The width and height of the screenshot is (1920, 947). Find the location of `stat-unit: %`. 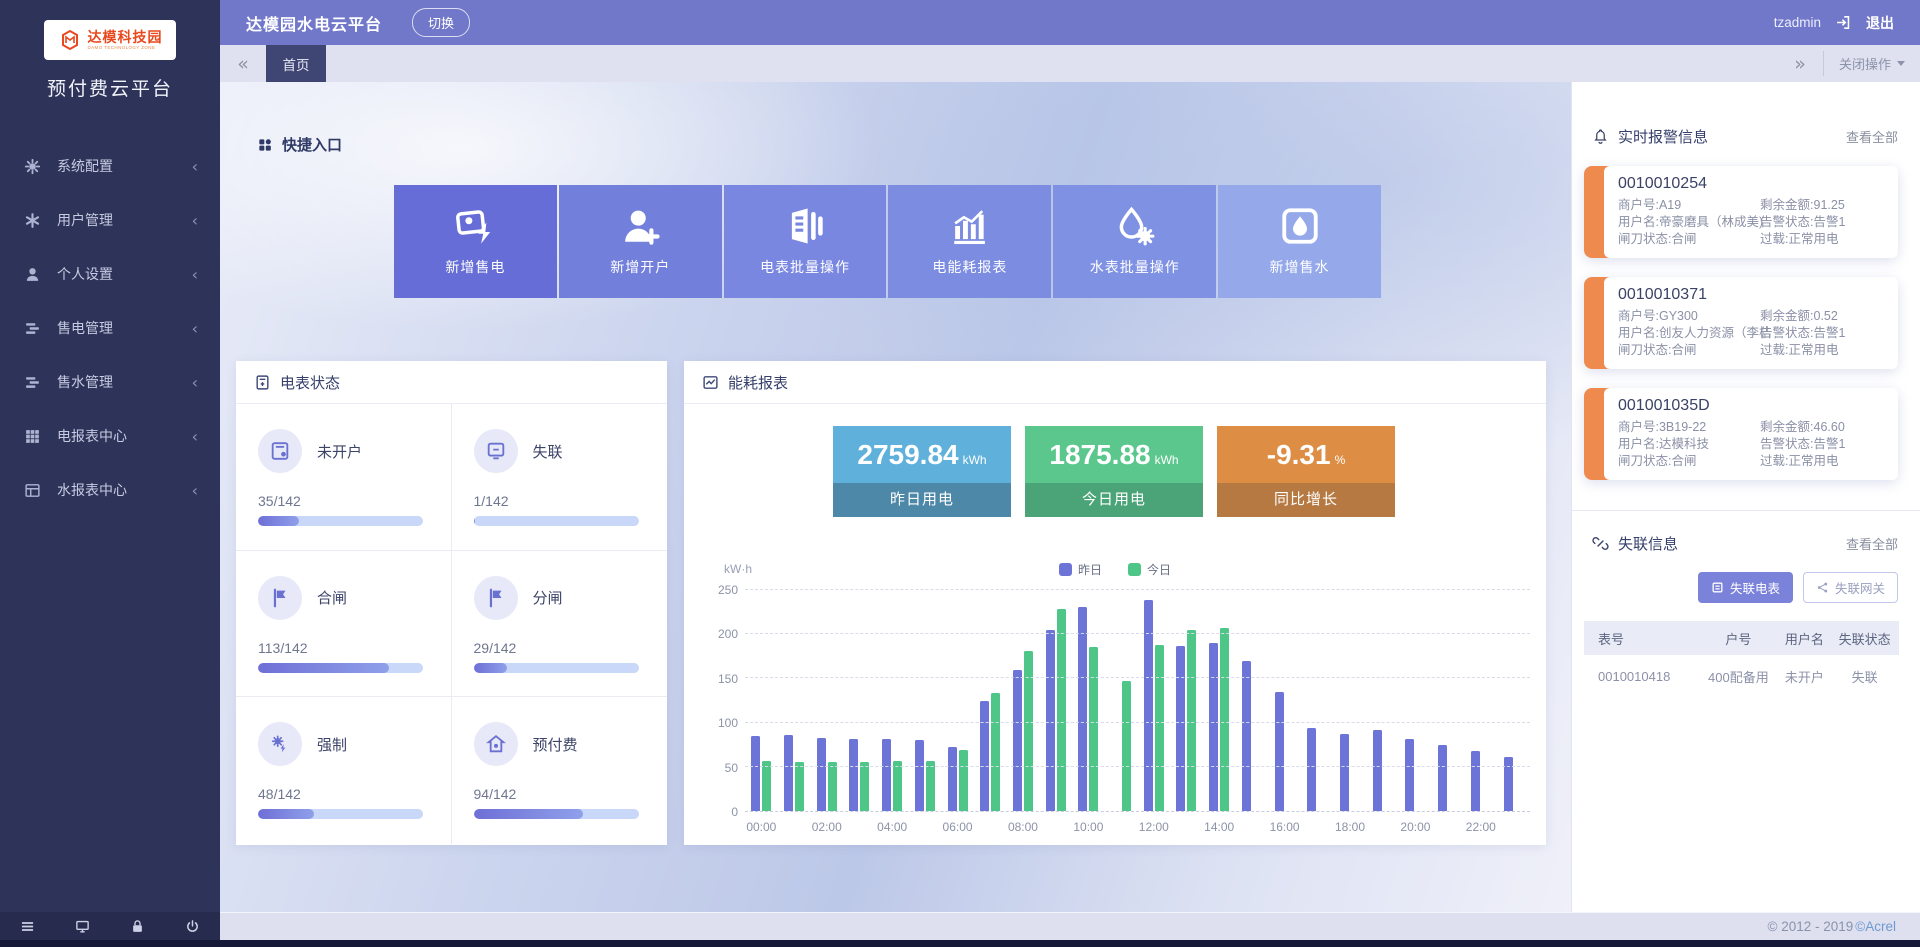

stat-unit: % is located at coordinates (1340, 459).